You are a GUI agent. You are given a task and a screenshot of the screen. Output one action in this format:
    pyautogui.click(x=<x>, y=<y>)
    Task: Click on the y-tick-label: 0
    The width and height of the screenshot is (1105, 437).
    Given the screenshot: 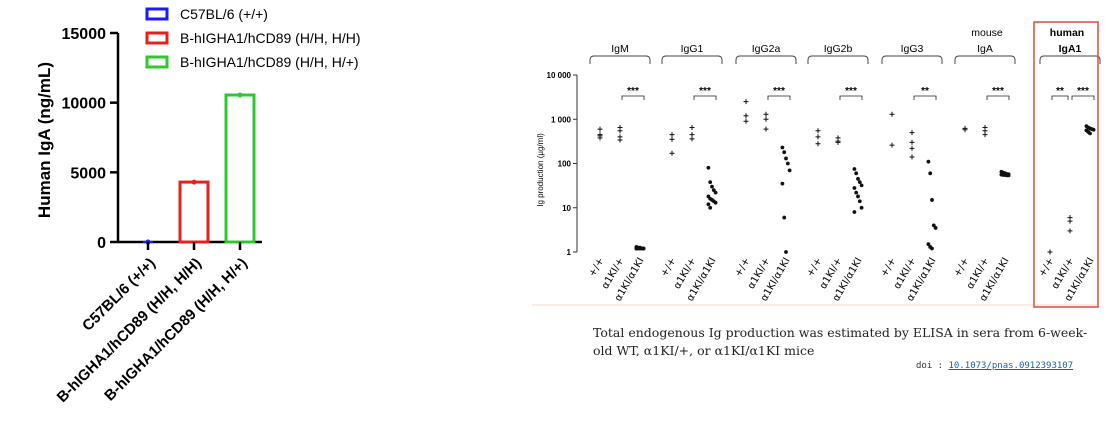 What is the action you would take?
    pyautogui.click(x=101, y=243)
    